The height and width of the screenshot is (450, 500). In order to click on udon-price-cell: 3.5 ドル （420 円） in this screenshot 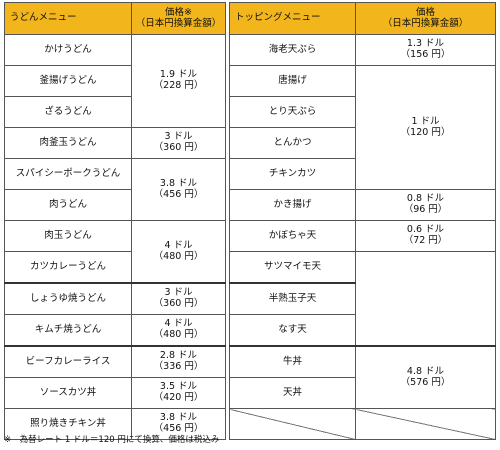, I will do `click(178, 393)`.